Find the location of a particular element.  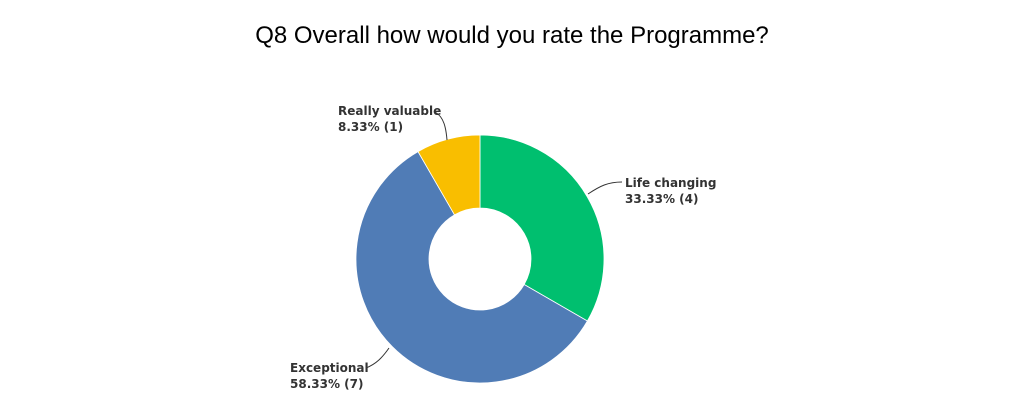

slice-value-label: 33.33% (4) is located at coordinates (661, 199).